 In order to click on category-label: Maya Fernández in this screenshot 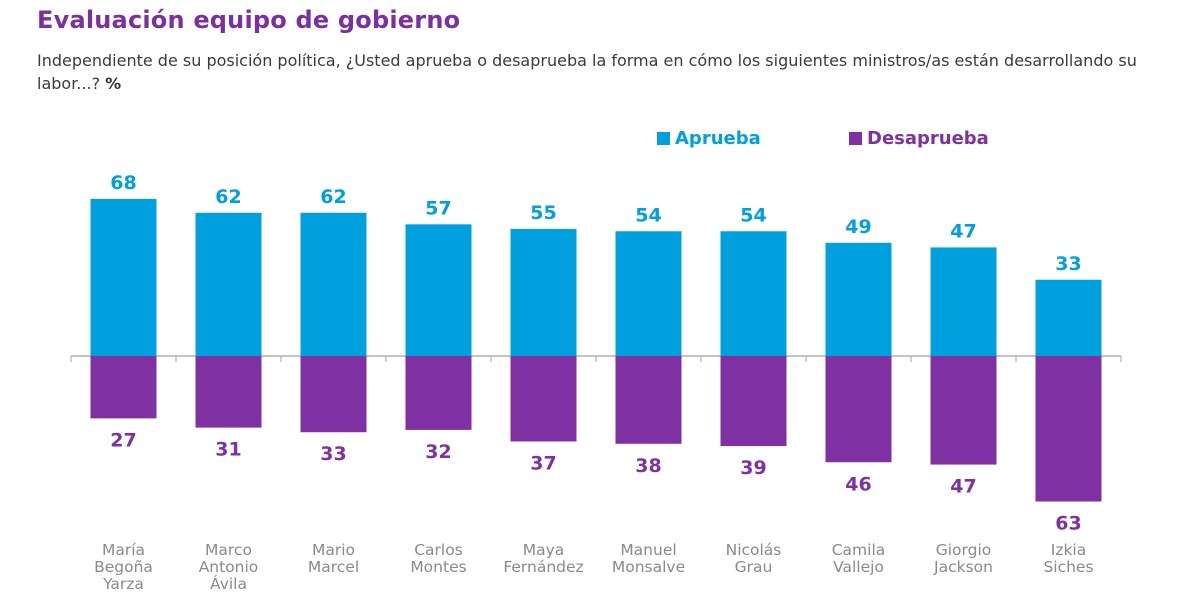, I will do `click(543, 558)`.